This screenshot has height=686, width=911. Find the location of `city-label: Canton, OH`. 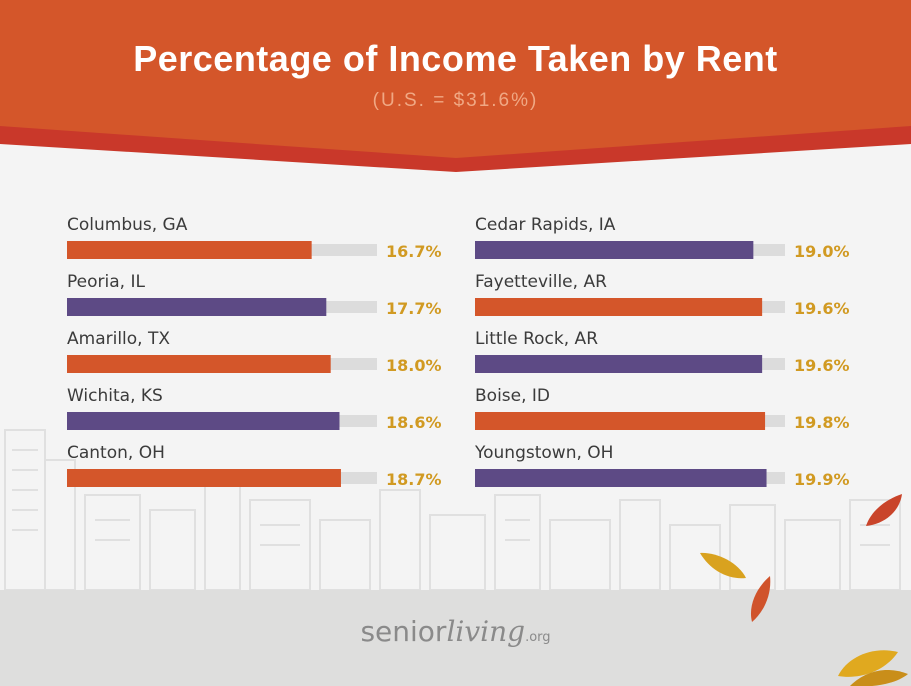

city-label: Canton, OH is located at coordinates (116, 453).